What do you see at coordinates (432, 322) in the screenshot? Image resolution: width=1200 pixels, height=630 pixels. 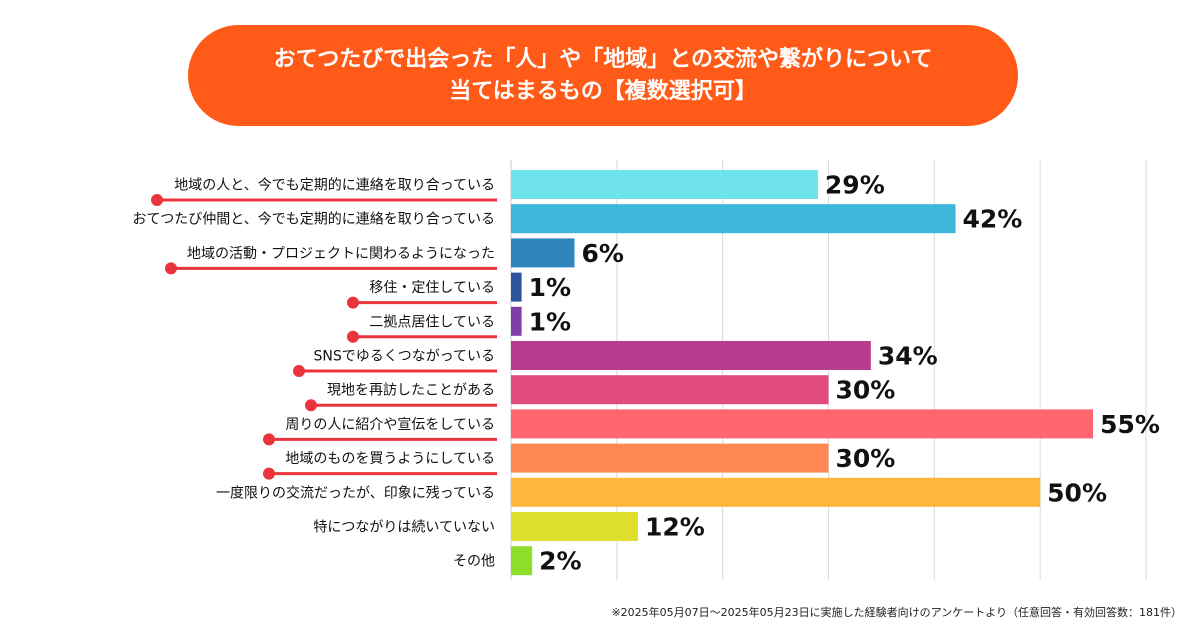 I see `category-label: 二拠点居住している` at bounding box center [432, 322].